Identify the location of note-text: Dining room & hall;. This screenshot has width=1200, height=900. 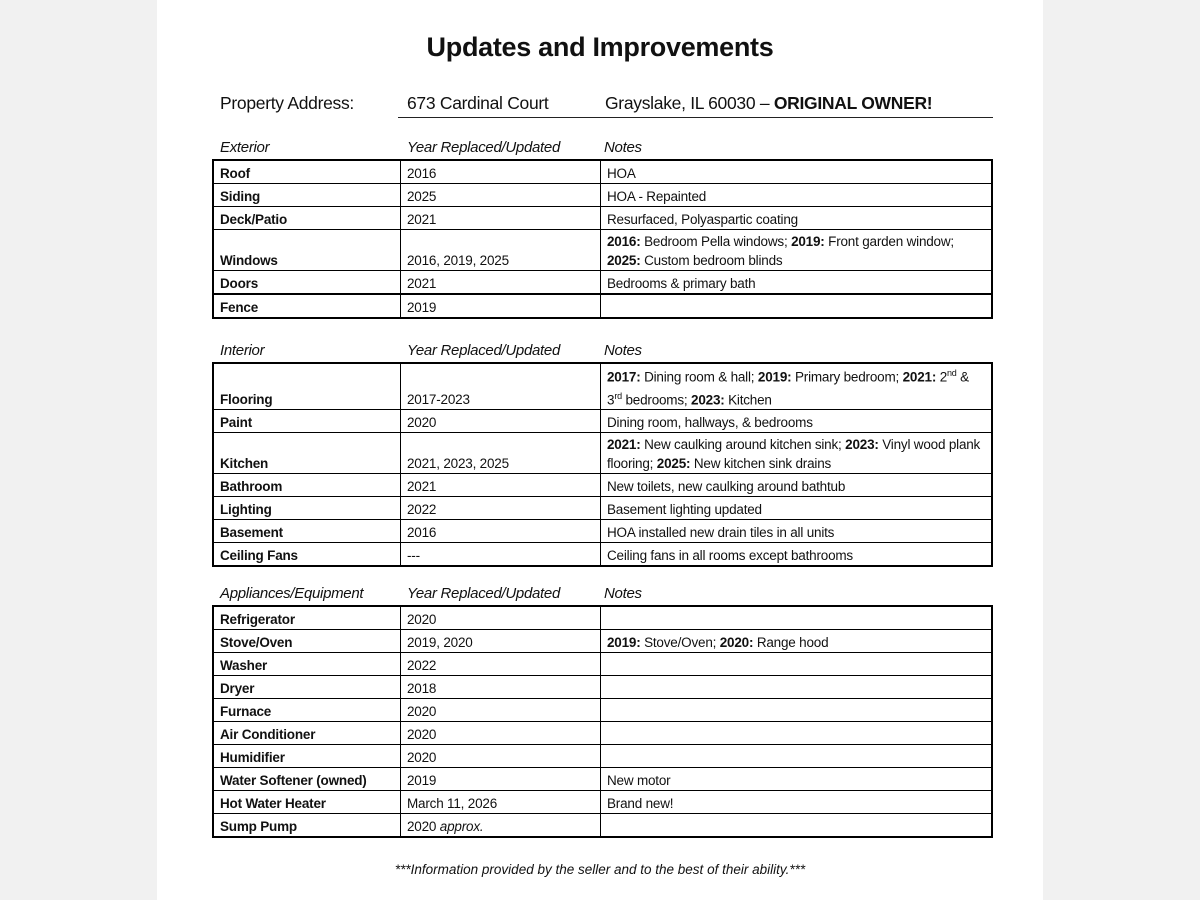
(699, 377).